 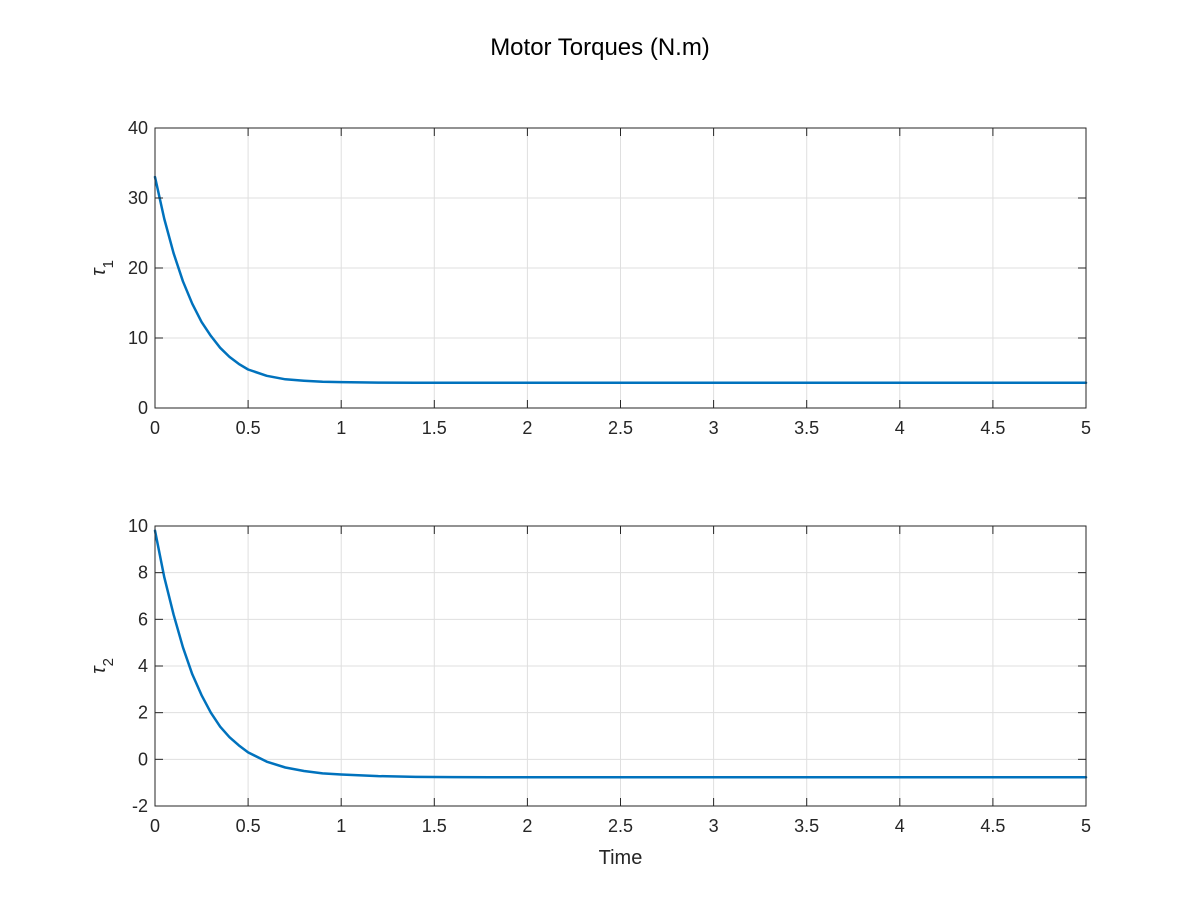 I want to click on y-axis-label: τ1, so click(x=102, y=268).